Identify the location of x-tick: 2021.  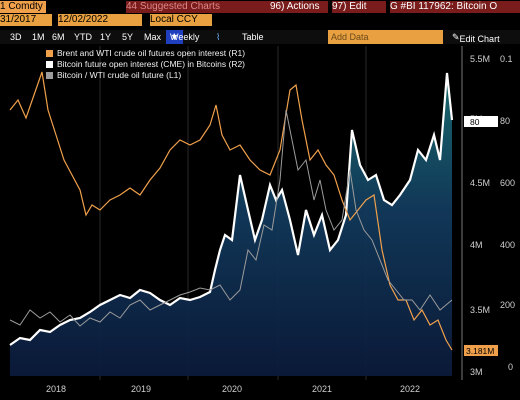
(322, 389).